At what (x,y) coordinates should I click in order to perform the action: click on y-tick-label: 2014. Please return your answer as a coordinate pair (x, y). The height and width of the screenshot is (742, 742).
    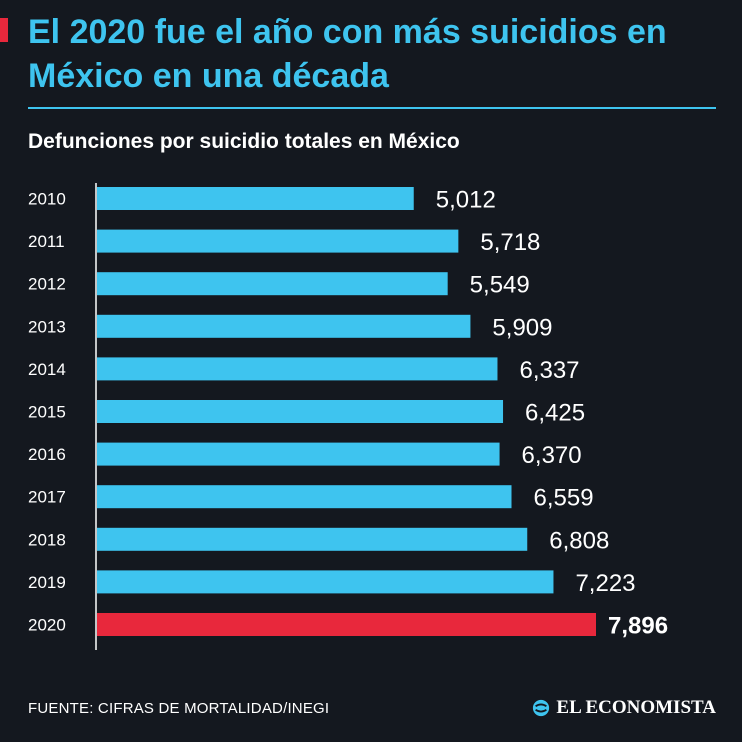
    Looking at the image, I should click on (47, 369).